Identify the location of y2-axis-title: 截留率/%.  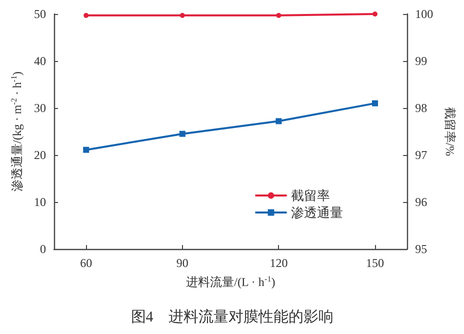
(450, 131).